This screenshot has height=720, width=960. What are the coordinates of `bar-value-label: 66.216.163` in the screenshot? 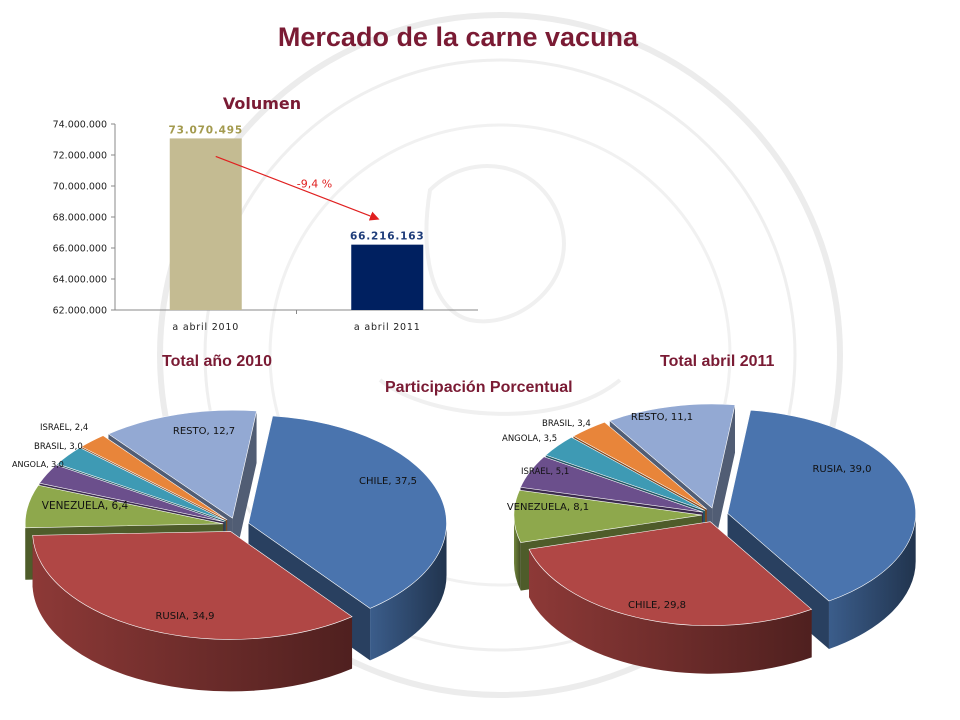 It's located at (387, 237).